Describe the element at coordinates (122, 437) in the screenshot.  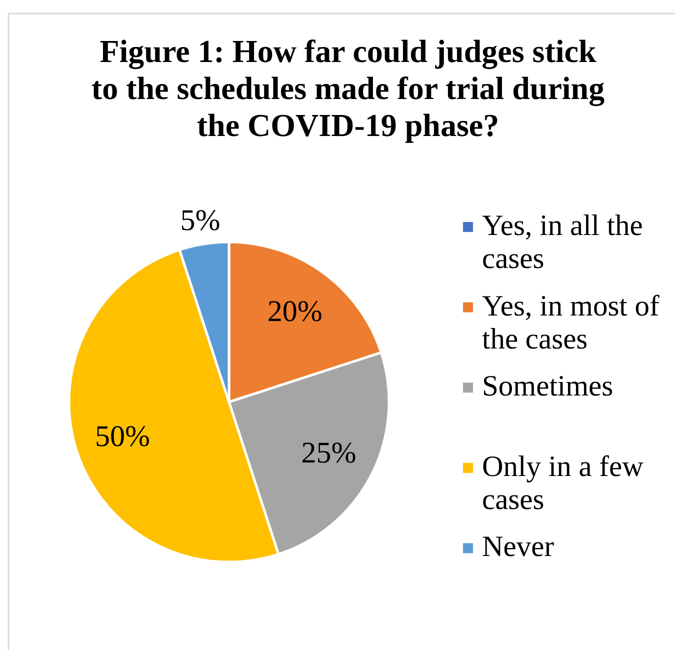
I see `data-label: 50%` at that location.